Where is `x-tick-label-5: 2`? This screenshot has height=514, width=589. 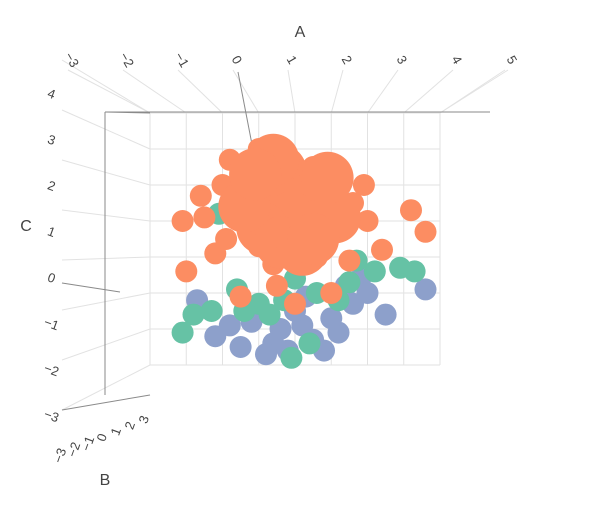
x-tick-label-5: 2 is located at coordinates (347, 60).